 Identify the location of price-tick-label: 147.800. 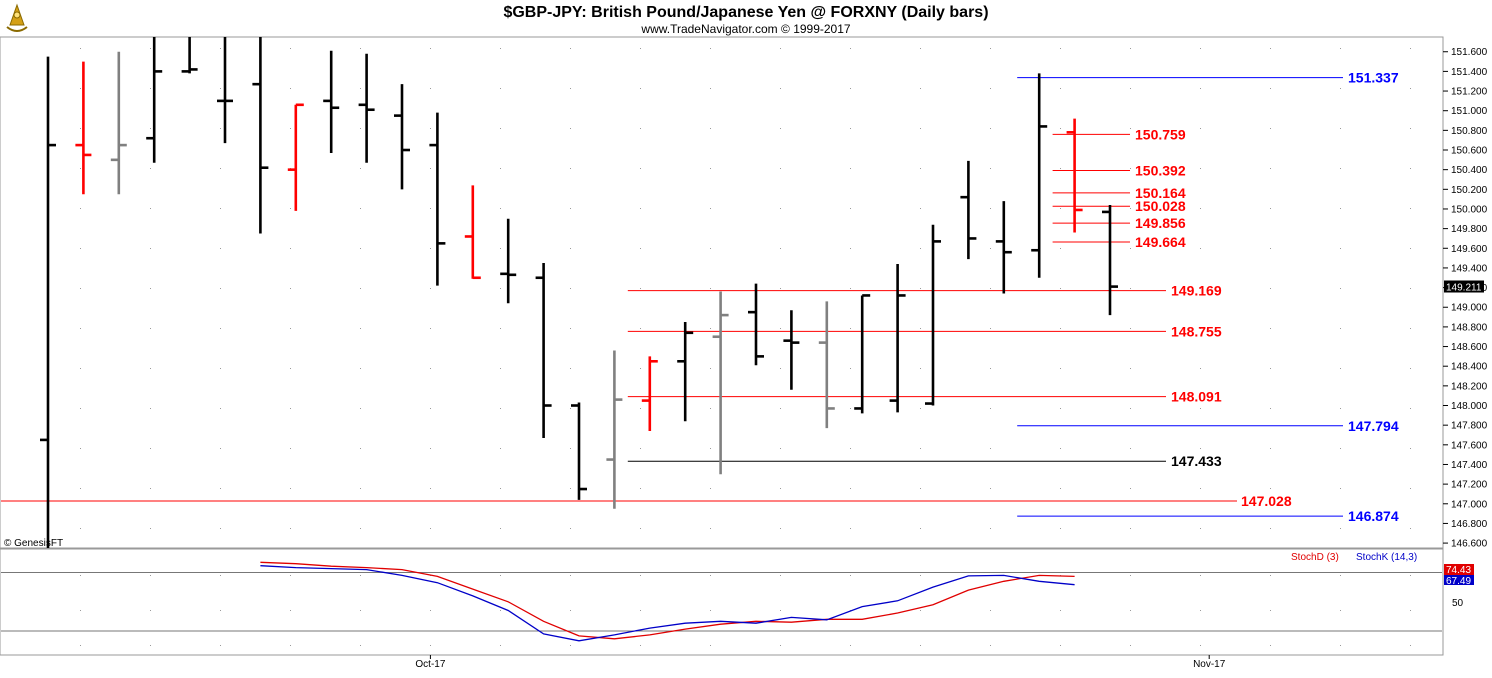
(1469, 426).